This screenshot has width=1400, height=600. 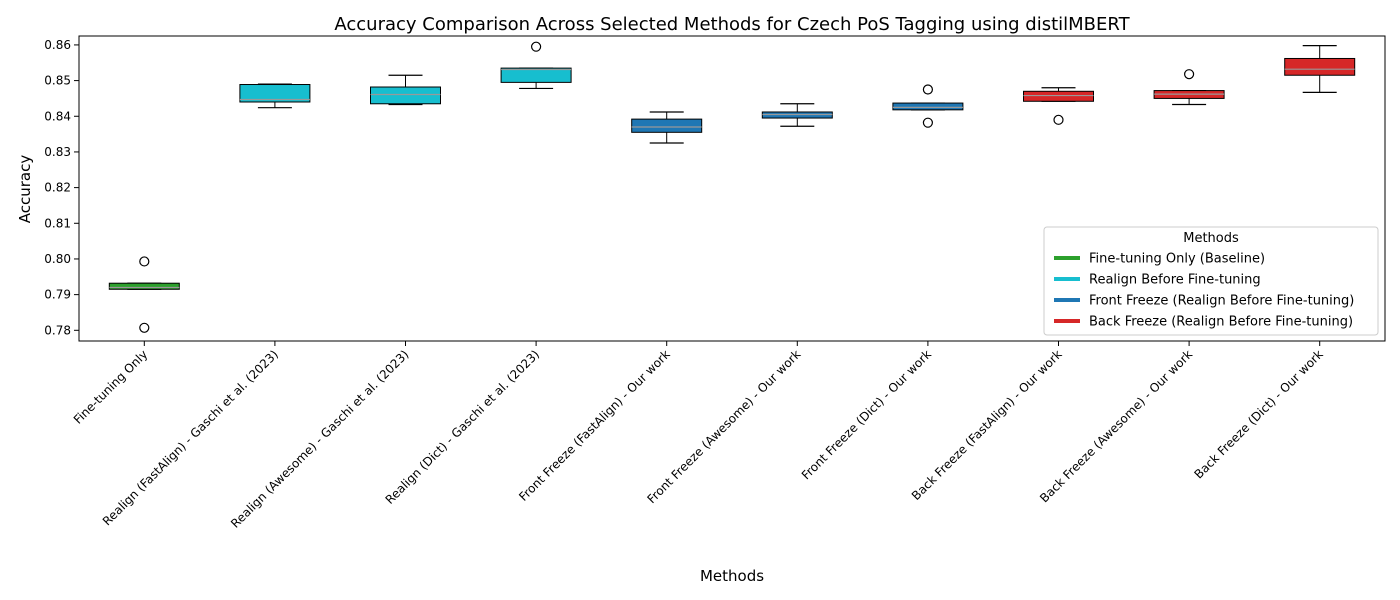 I want to click on y-tick-label: 0.80, so click(x=57, y=259).